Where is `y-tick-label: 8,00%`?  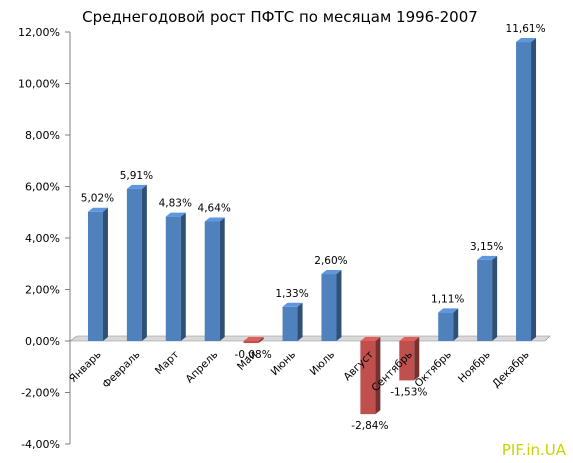 y-tick-label: 8,00% is located at coordinates (42, 135).